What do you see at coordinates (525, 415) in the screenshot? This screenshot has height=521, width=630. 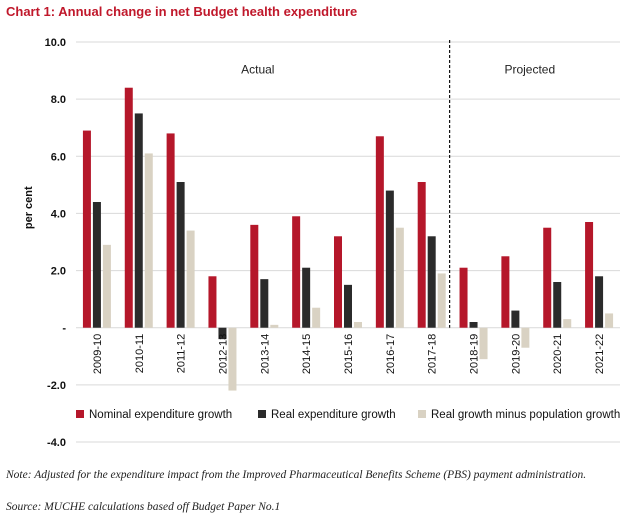 I see `legend-label-3: Real growth minus population growth` at bounding box center [525, 415].